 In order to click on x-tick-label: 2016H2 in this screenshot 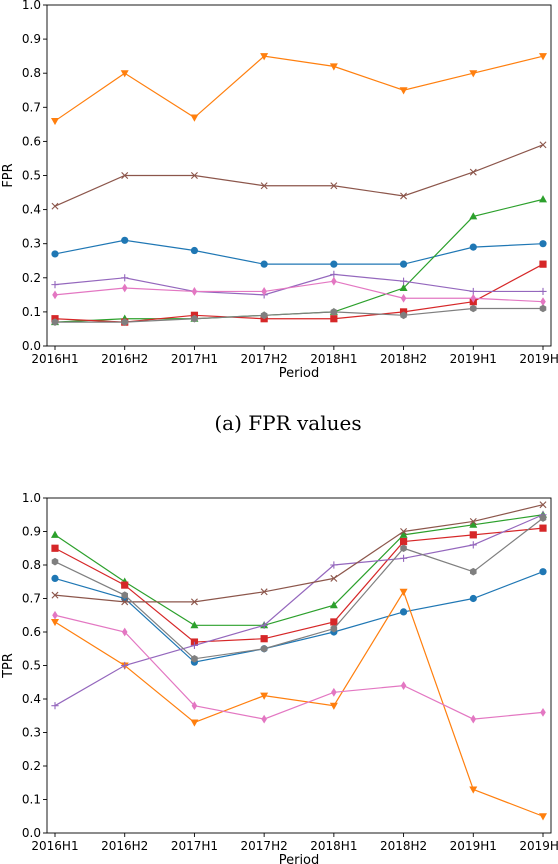, I will do `click(124, 359)`.